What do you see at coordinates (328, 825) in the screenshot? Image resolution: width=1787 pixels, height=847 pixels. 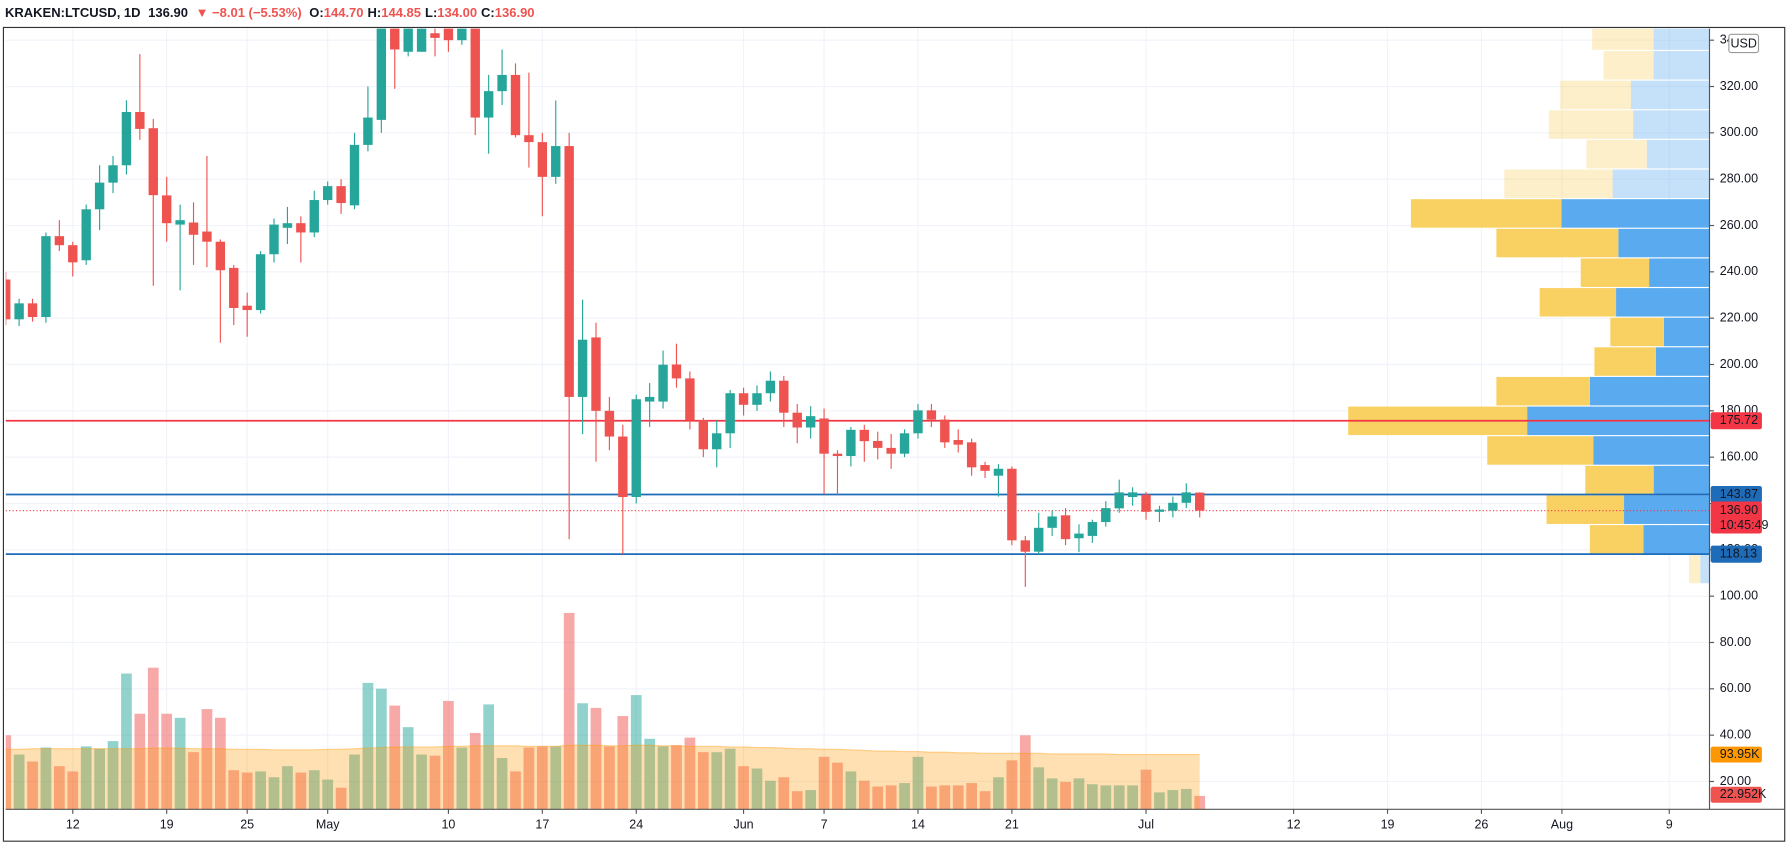 I see `x-tick-label: May` at bounding box center [328, 825].